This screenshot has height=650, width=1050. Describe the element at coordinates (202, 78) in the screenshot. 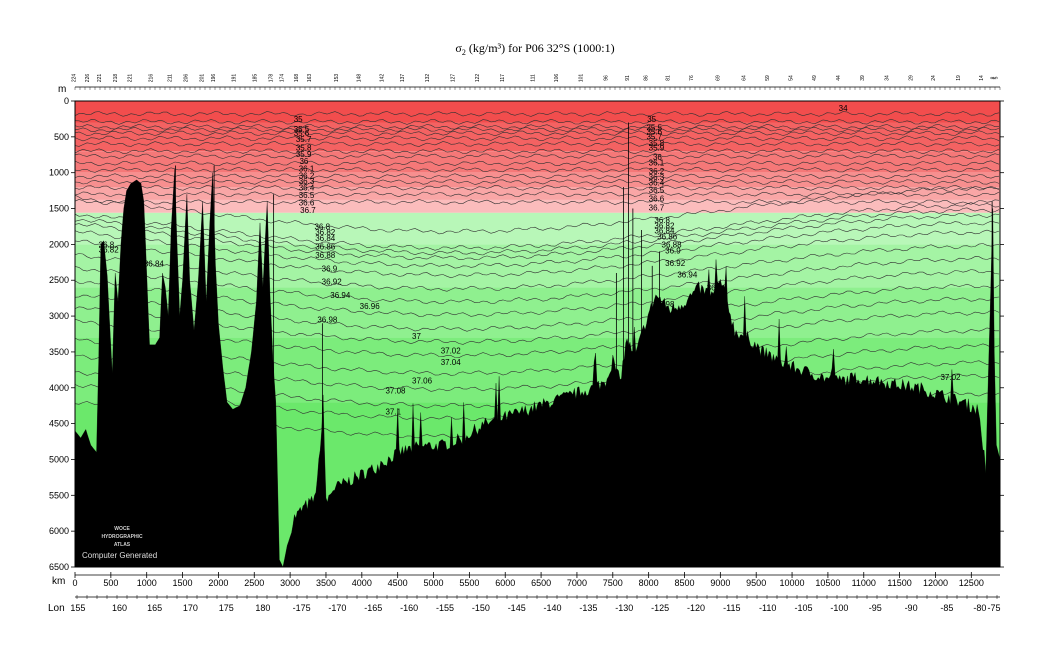

I see `station-label-8: 201` at that location.